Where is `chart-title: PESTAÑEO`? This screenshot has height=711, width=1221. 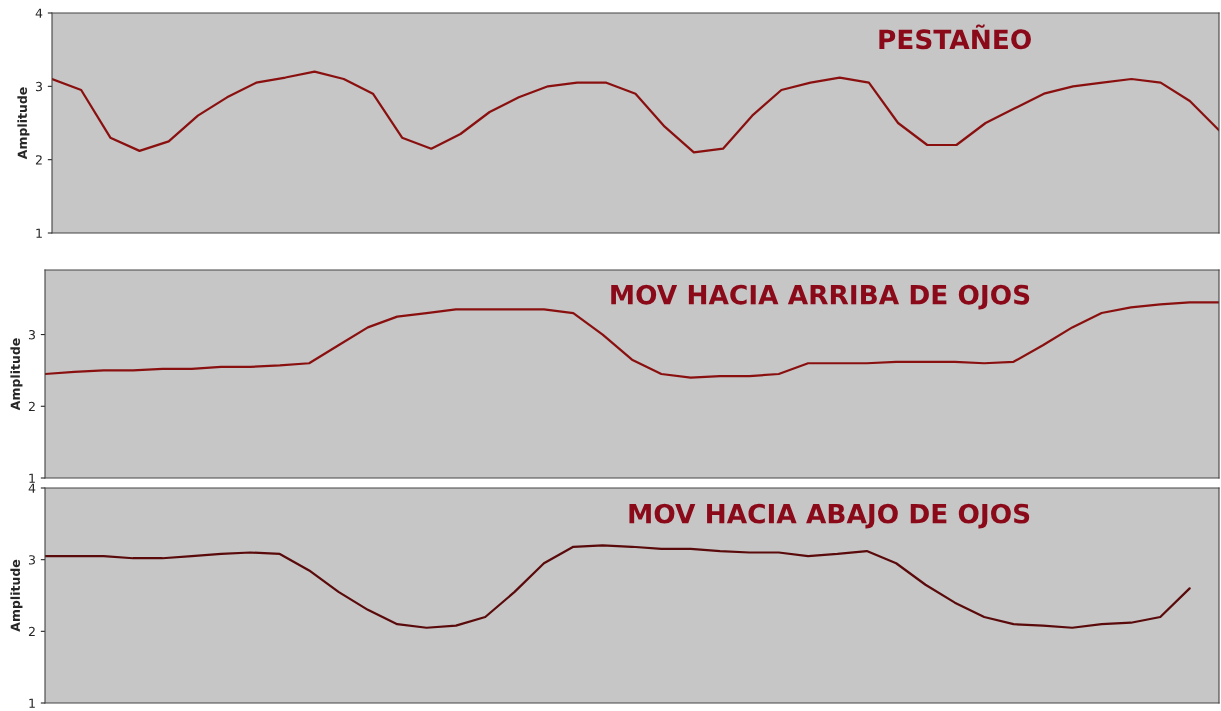
chart-title: PESTAÑEO is located at coordinates (955, 37).